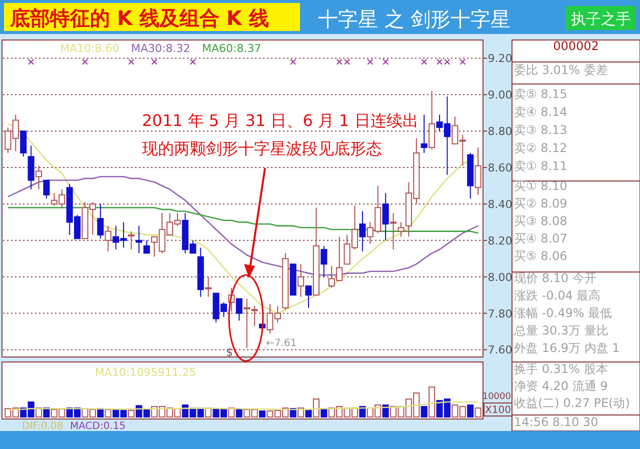 The height and width of the screenshot is (449, 640). I want to click on y-tick-label: 8.80, so click(500, 131).